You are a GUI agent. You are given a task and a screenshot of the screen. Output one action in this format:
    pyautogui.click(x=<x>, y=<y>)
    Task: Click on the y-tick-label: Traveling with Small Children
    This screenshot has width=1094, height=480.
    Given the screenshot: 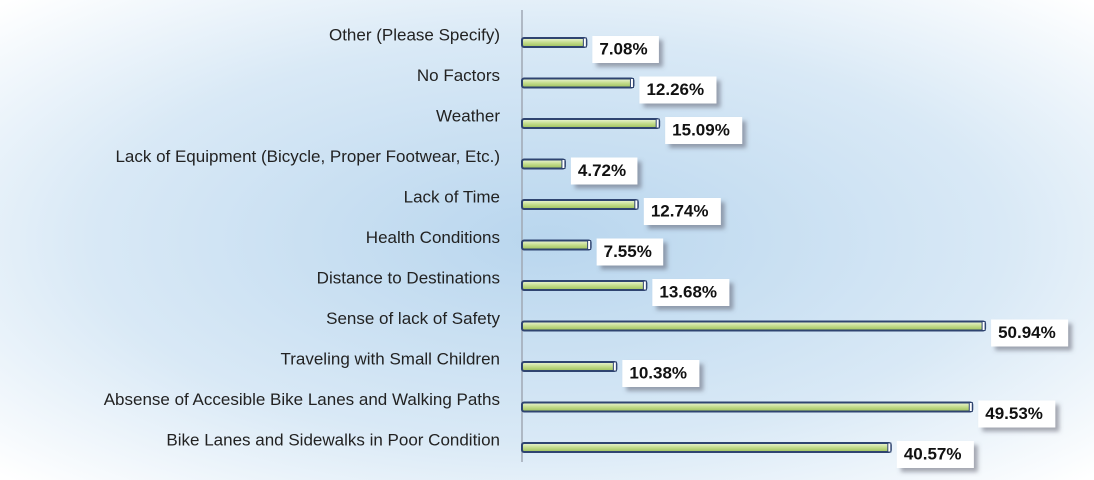 What is the action you would take?
    pyautogui.click(x=390, y=358)
    